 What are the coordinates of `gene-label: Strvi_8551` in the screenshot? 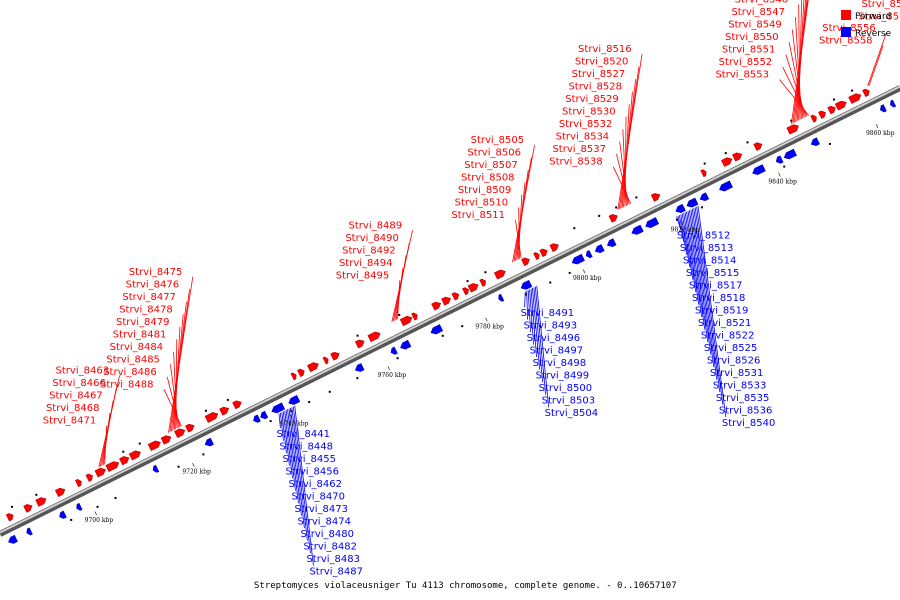 It's located at (749, 50).